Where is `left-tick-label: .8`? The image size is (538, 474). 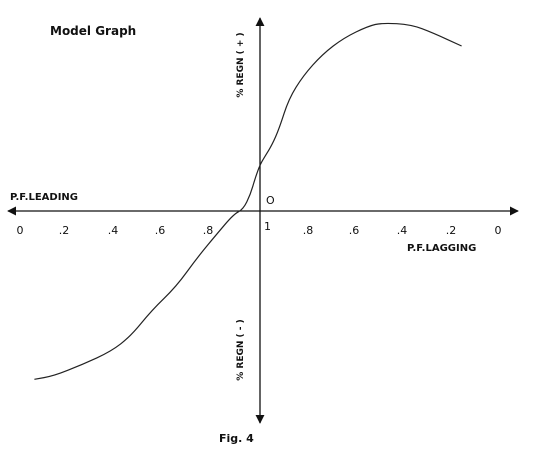
left-tick-label: .8 is located at coordinates (208, 230).